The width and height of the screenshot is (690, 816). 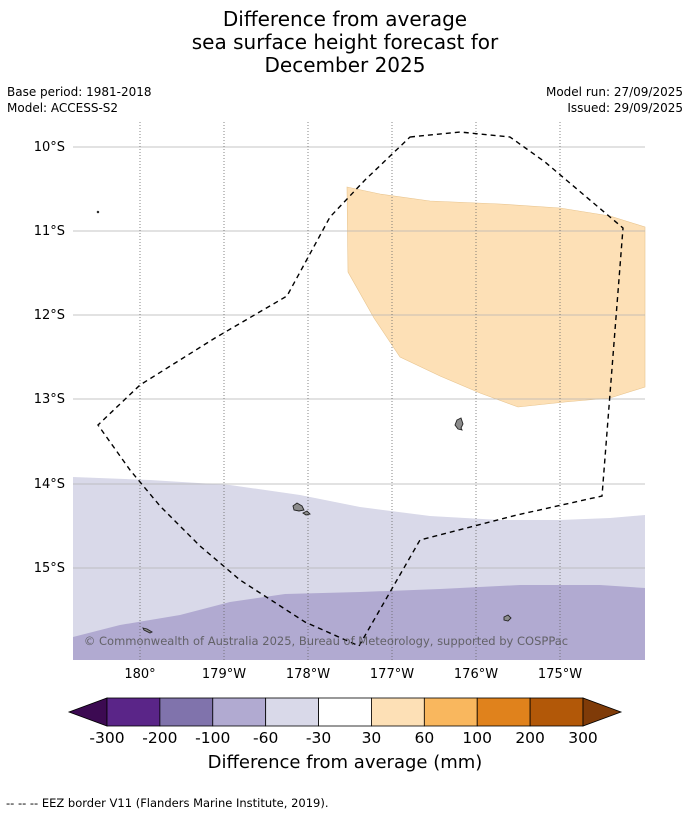 I want to click on model-text: Model: ACCESS-S2, so click(x=63, y=108).